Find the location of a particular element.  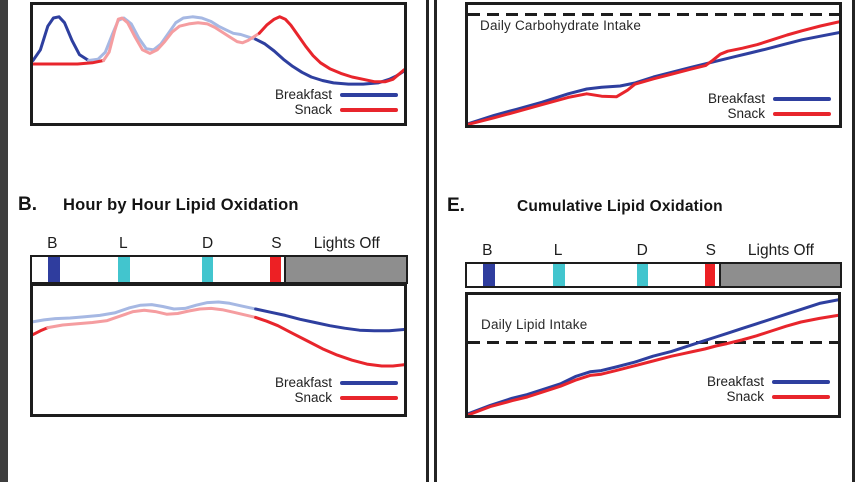

panel-b-timeline-labels: B L D S Lights Off is located at coordinates (219, 241).